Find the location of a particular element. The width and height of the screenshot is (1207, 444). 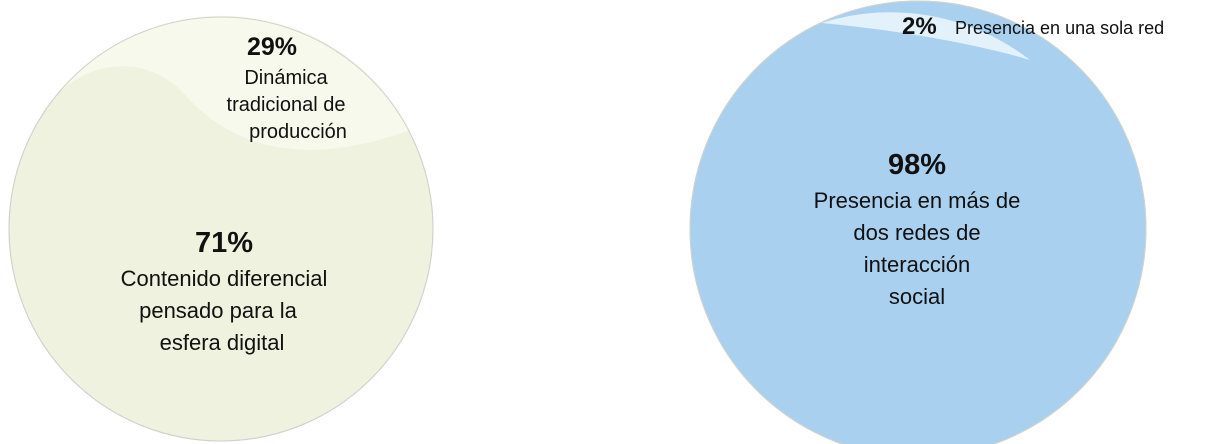

slice-percent-71: 71% is located at coordinates (224, 243).